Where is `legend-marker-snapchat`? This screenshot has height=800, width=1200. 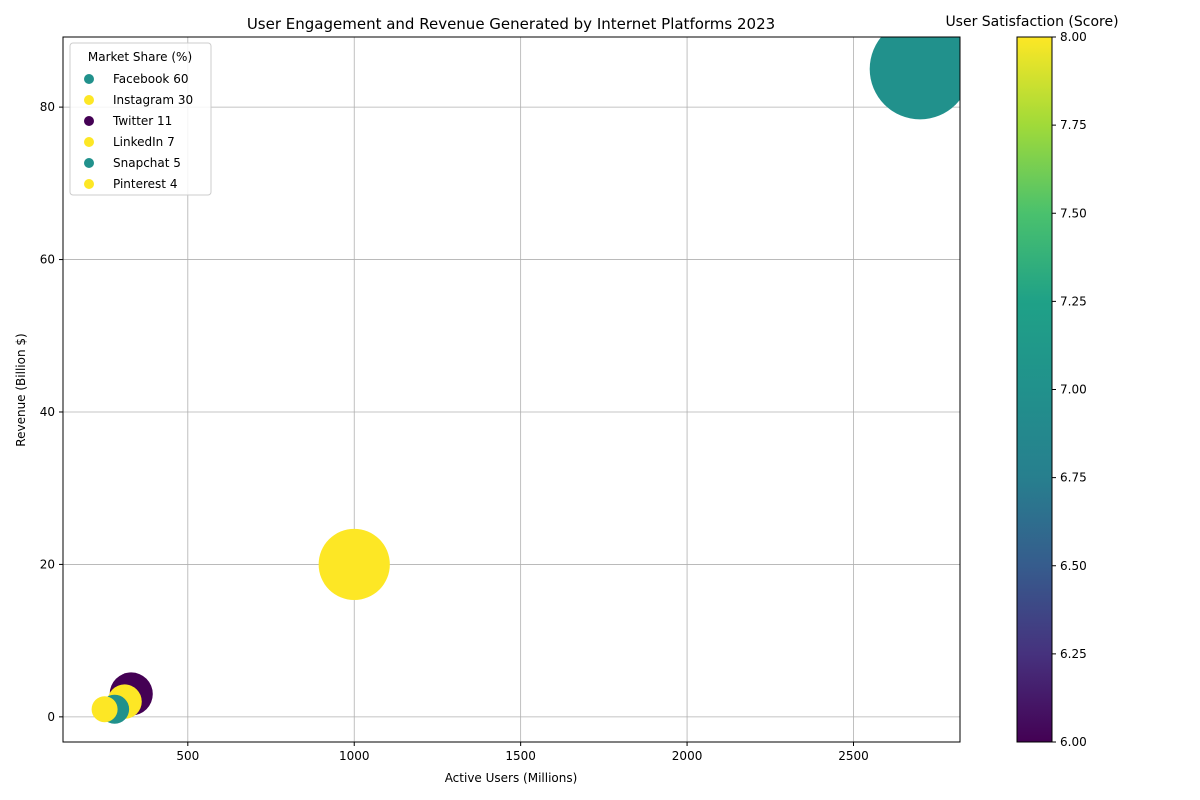 legend-marker-snapchat is located at coordinates (89, 163).